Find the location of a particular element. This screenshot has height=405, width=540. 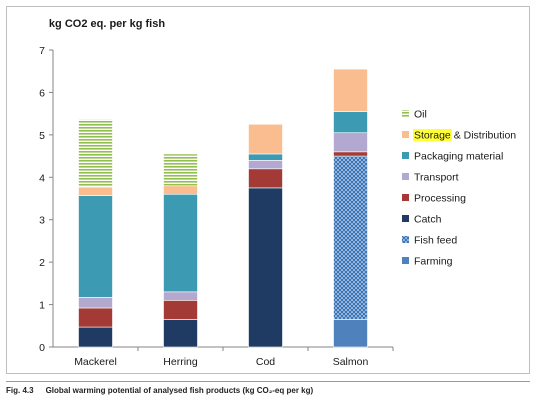

y-tick-label: 2 is located at coordinates (42, 263).